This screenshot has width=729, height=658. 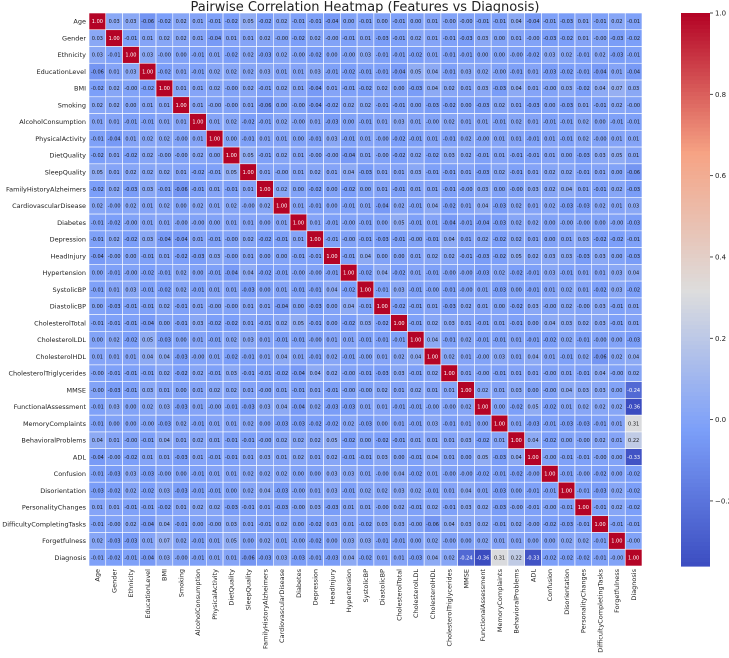 What do you see at coordinates (383, 587) in the screenshot?
I see `x-tick-label: DiastolicBP` at bounding box center [383, 587].